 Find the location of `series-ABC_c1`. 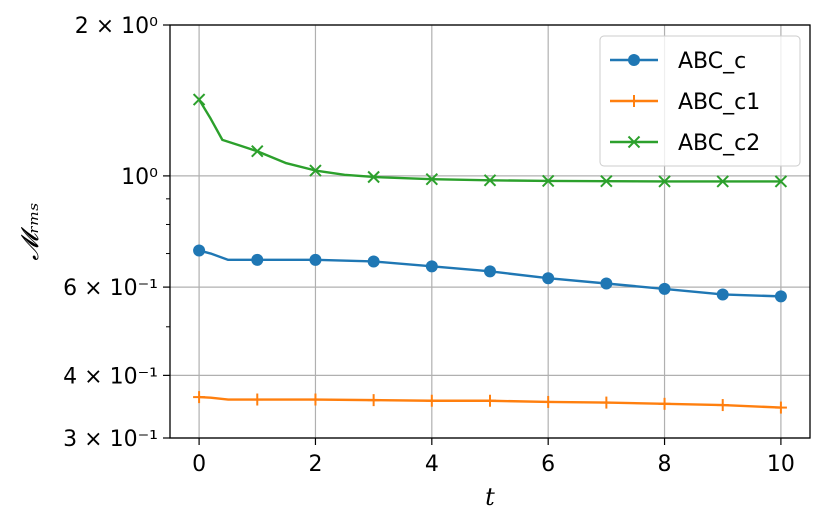

series-ABC_c1 is located at coordinates (490, 402).